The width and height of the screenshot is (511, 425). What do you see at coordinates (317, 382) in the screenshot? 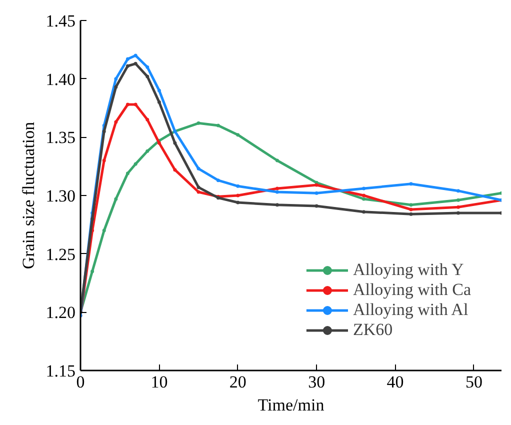
I see `x-tick-label: 30` at bounding box center [317, 382].